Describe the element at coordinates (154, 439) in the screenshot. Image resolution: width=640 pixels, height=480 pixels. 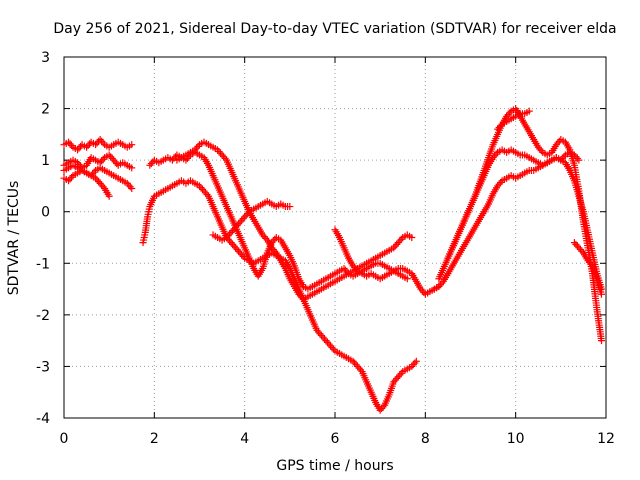
I see `x-tick-label: 2` at that location.